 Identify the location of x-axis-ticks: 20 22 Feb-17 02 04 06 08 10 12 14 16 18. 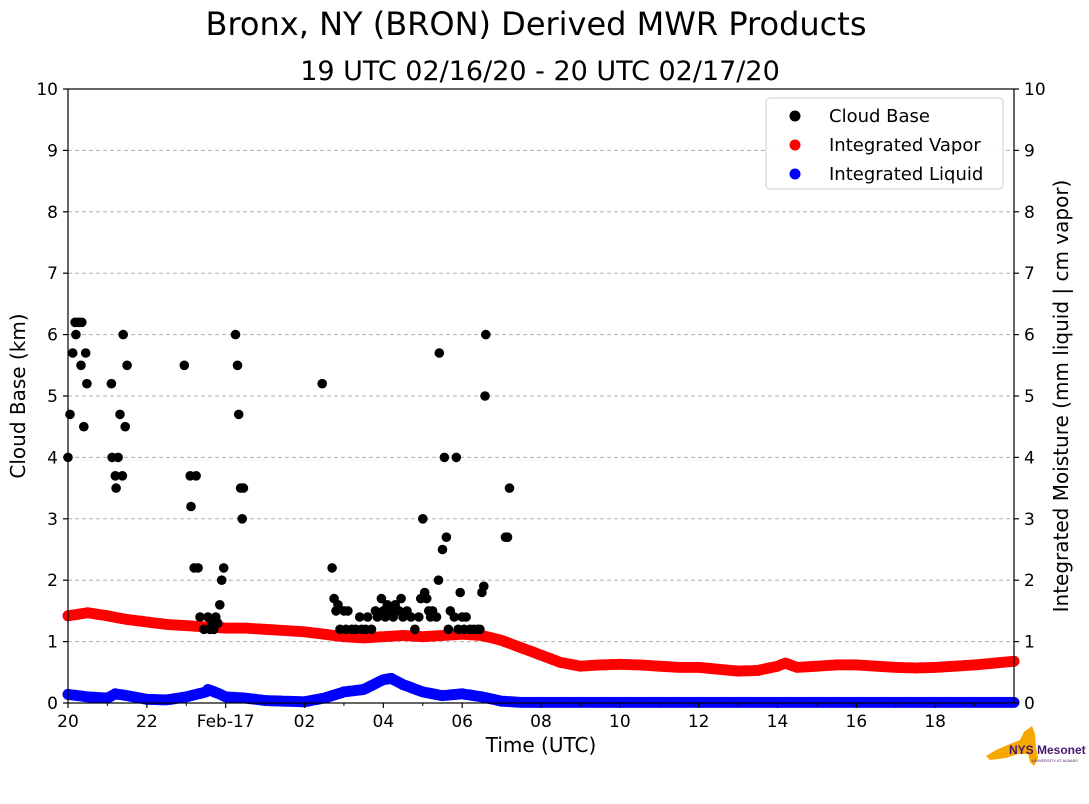
(516, 717).